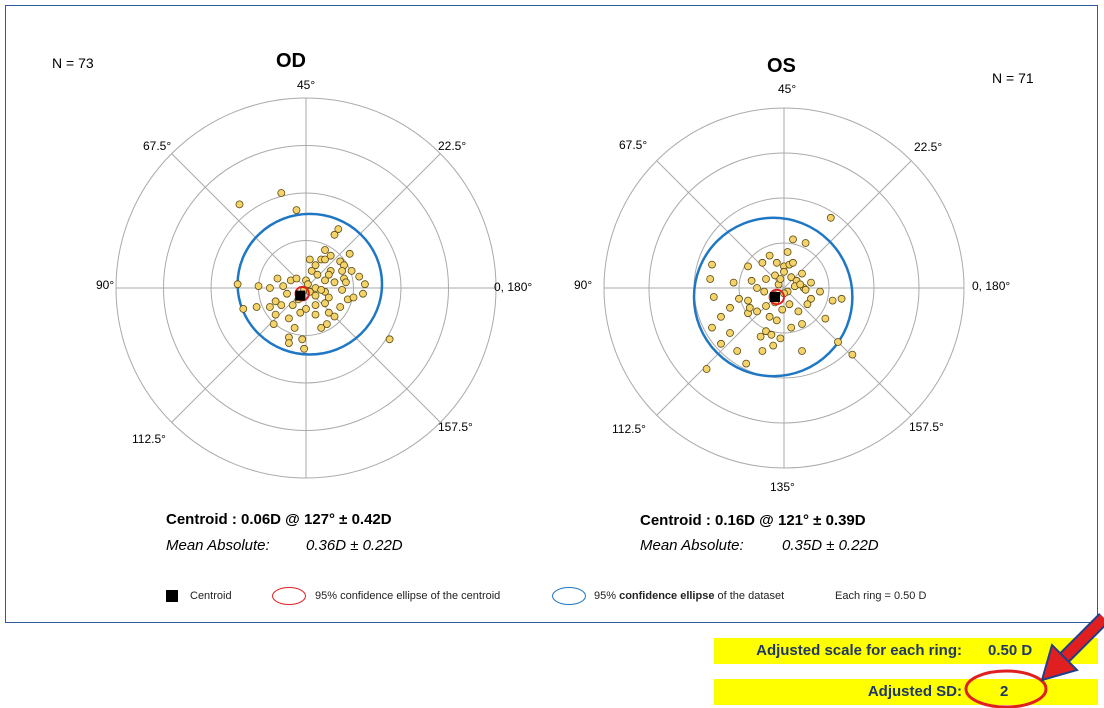 Image resolution: width=1104 pixels, height=708 pixels. Describe the element at coordinates (692, 545) in the screenshot. I see `os-mean-abs-label: Mean Absolute:` at that location.